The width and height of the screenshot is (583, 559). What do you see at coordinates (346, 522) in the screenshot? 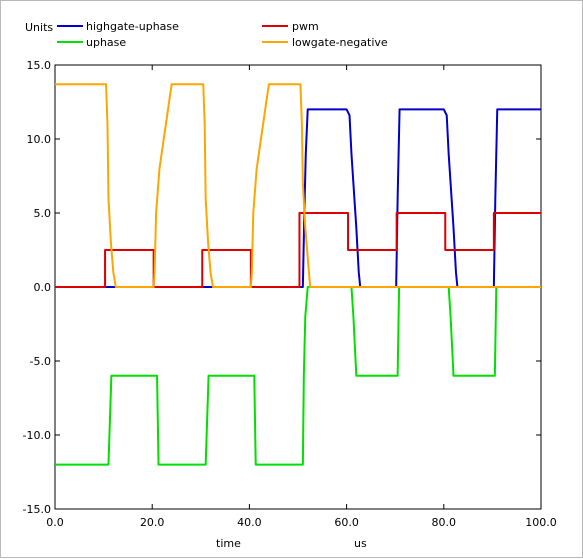
I see `x-tick-label: 60.0` at bounding box center [346, 522].